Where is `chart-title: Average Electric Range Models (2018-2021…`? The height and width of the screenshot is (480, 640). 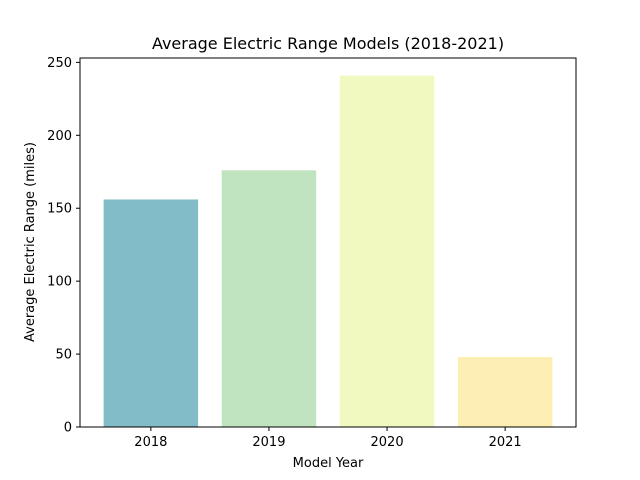 chart-title: Average Electric Range Models (2018-2021… is located at coordinates (328, 43).